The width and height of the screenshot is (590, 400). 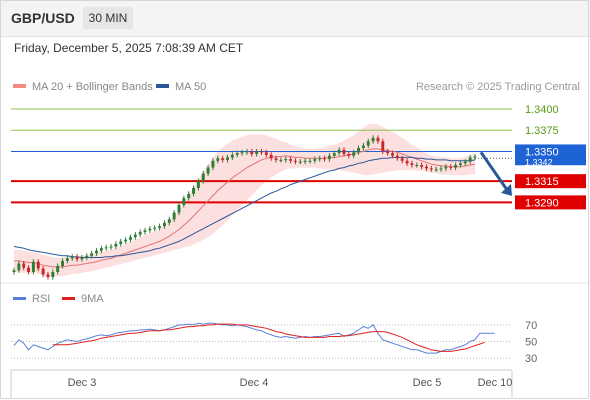 What do you see at coordinates (295, 18) in the screenshot?
I see `header-bar: GBP/USD 30 MIN` at bounding box center [295, 18].